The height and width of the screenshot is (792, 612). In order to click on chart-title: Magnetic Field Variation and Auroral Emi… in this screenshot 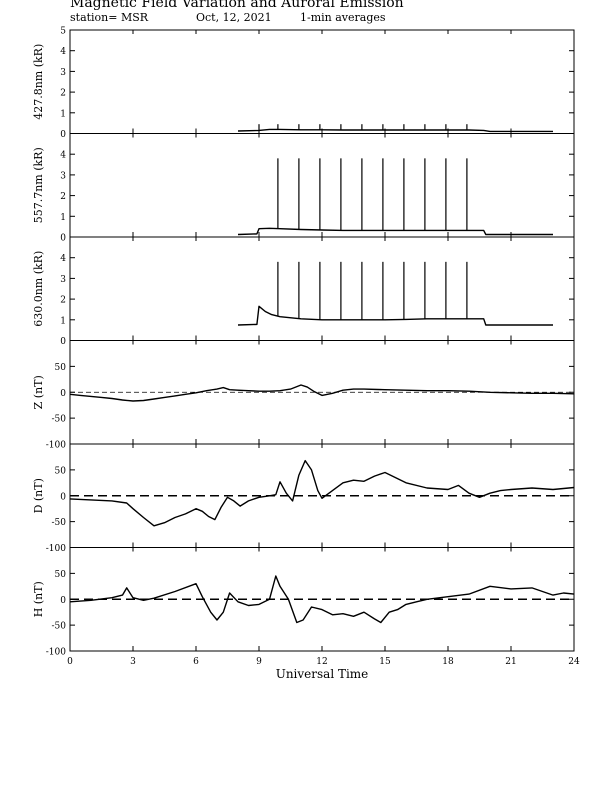, I will do `click(237, 5)`.